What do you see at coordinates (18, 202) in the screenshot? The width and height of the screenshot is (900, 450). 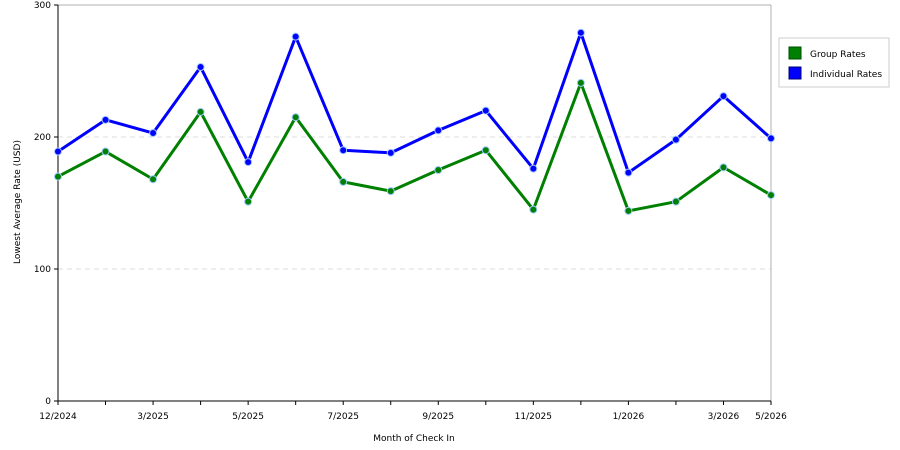 I see `y-axis-label: Lowest Average Rate (USD)` at bounding box center [18, 202].